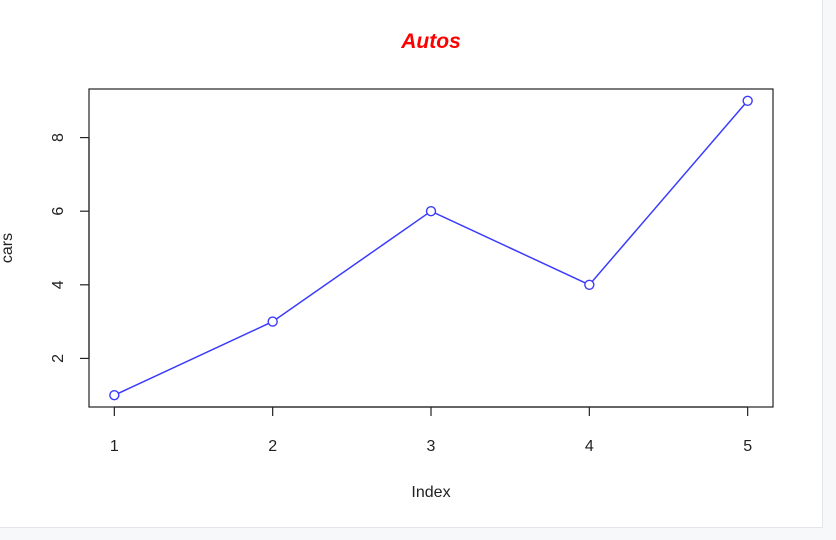  I want to click on x-tick-label: 2, so click(272, 446).